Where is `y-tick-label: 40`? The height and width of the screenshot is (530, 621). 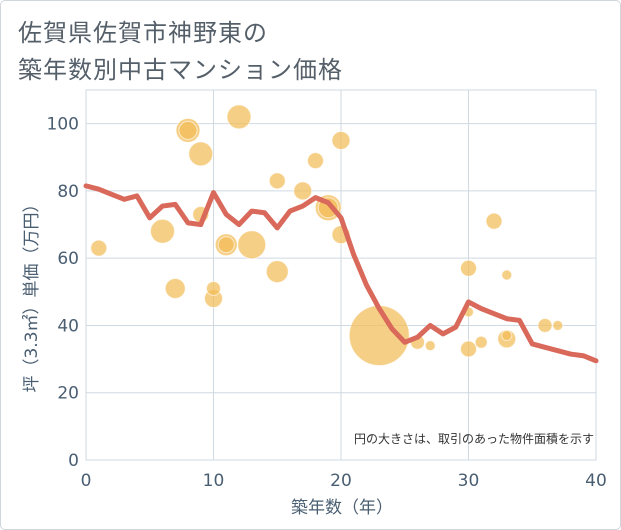 y-tick-label: 40 is located at coordinates (68, 326).